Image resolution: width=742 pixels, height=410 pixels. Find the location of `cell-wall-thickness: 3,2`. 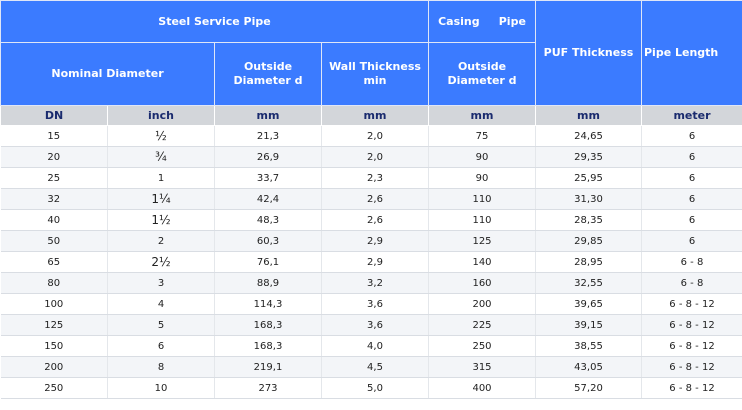

cell-wall-thickness: 3,2 is located at coordinates (375, 283).